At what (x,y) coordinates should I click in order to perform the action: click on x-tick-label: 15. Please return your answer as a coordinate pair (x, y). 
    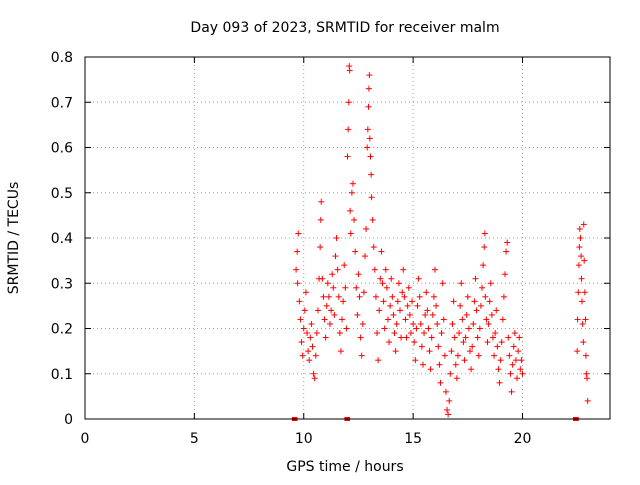
    Looking at the image, I should click on (413, 439).